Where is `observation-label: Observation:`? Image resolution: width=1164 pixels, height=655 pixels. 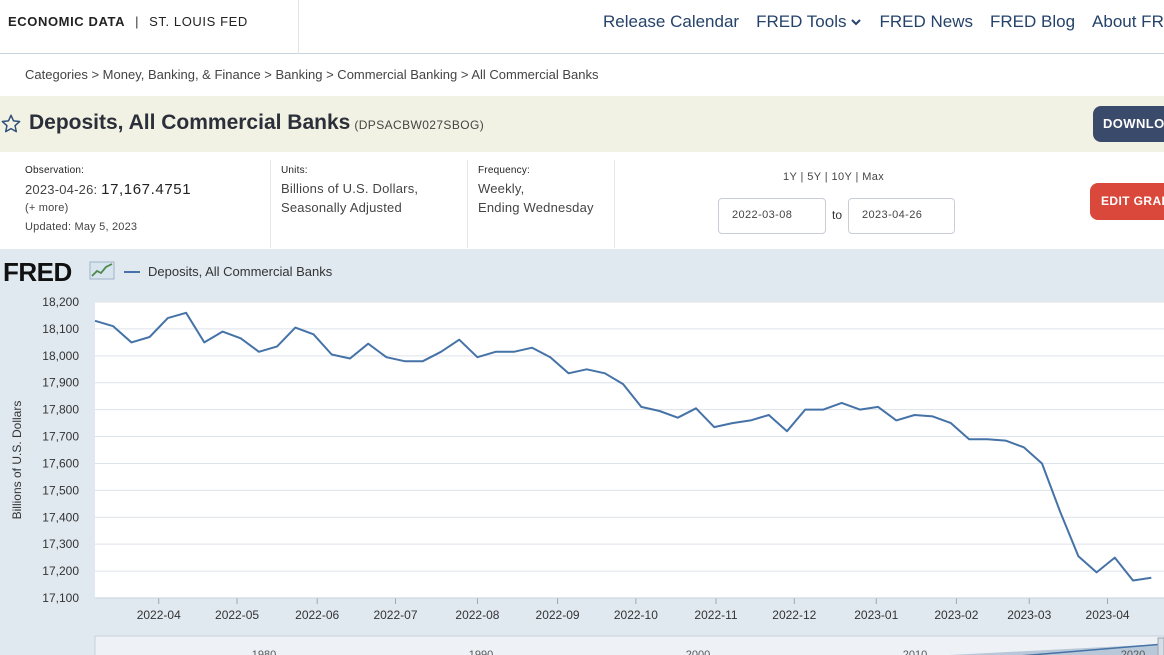
observation-label: Observation: is located at coordinates (55, 170).